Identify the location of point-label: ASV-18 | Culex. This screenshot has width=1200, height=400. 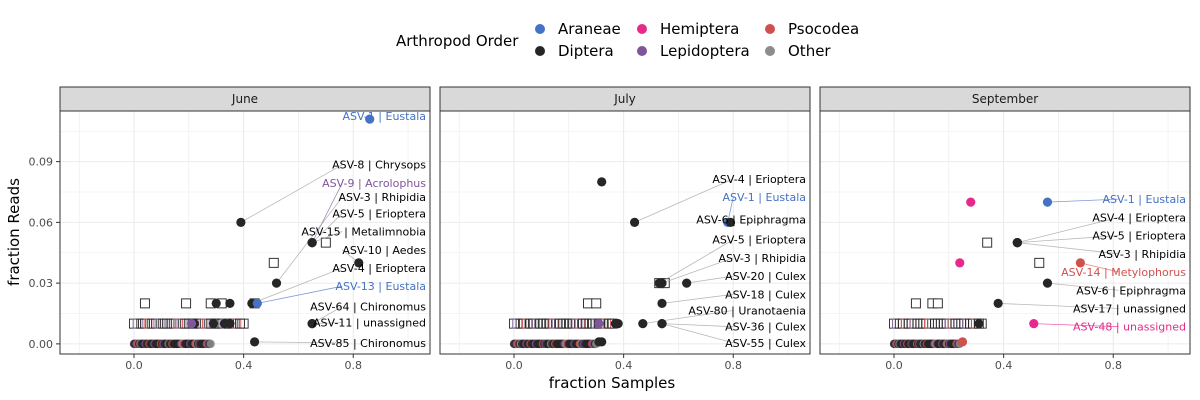
(765, 294).